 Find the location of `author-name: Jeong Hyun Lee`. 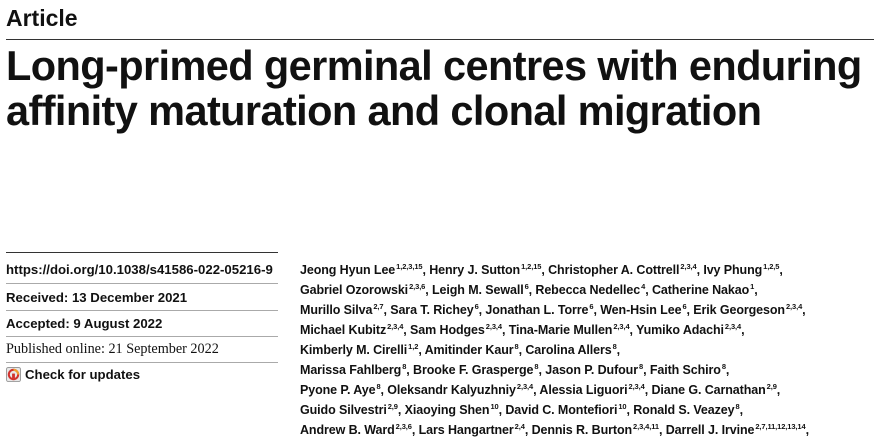

author-name: Jeong Hyun Lee is located at coordinates (348, 270).